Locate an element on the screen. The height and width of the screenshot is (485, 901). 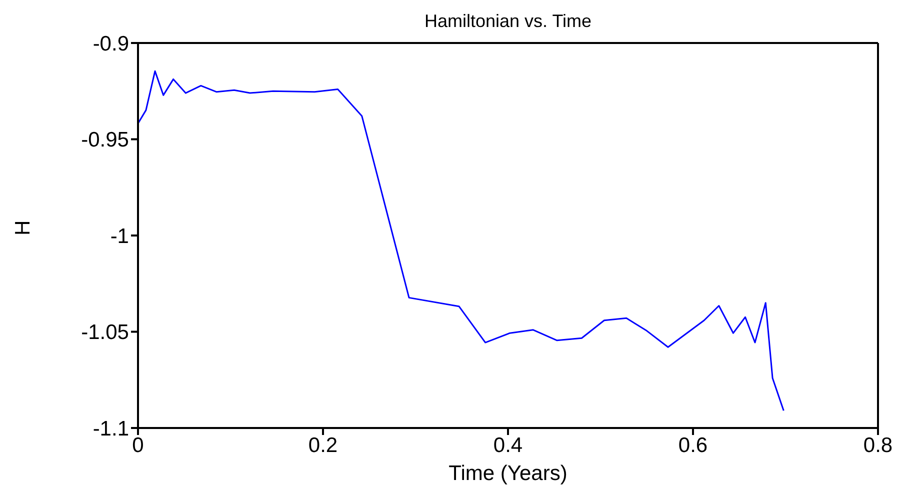
x-tick-label: 0.8 is located at coordinates (878, 445).